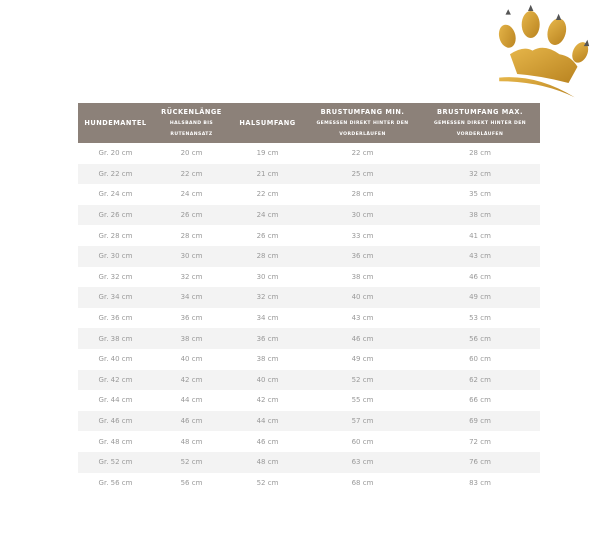  I want to click on table-cell: 26 cm, so click(191, 215).